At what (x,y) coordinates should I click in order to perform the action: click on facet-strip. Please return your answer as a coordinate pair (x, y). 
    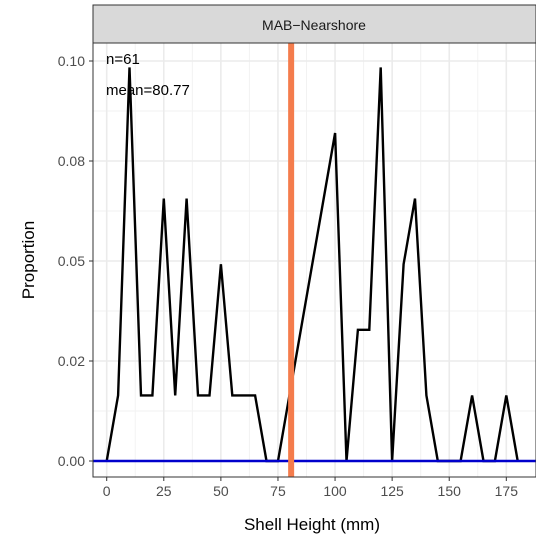
    Looking at the image, I should click on (314, 24).